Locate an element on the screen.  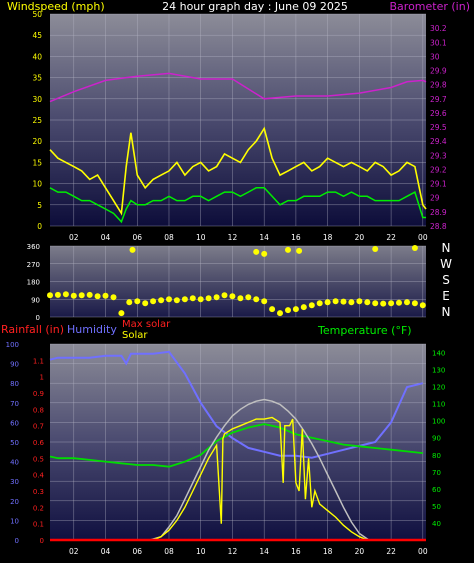
rainfall-y-tick-label: 1.1 is located at coordinates (38, 361).